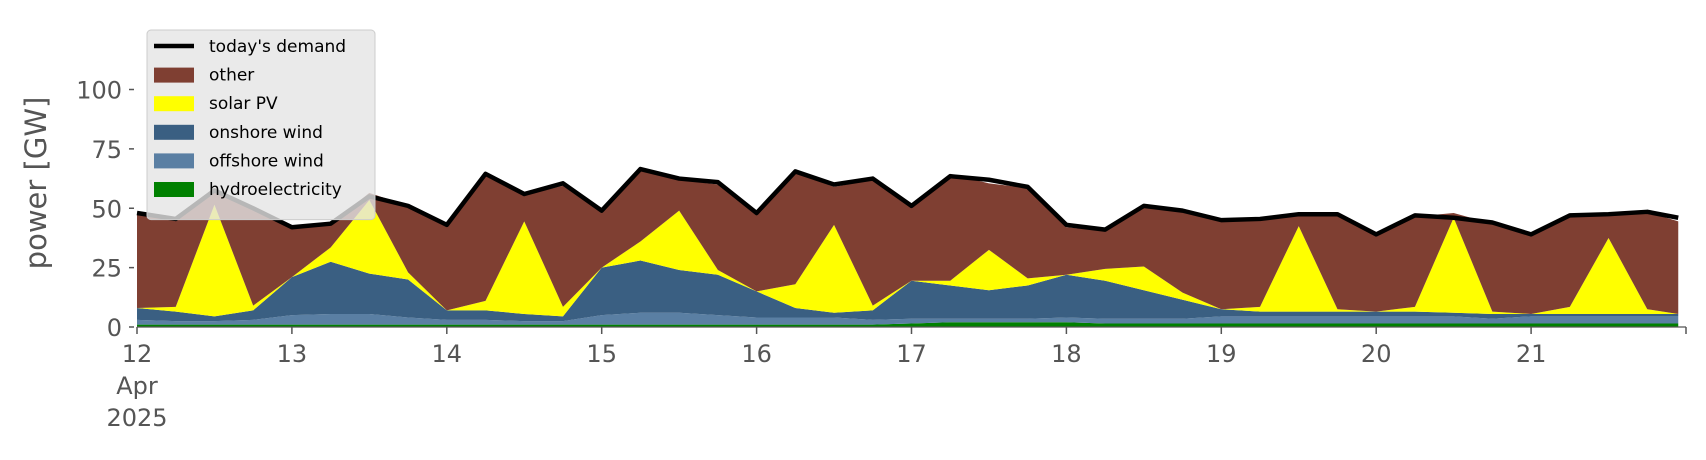  I want to click on area-offshore-wind, so click(908, 318).